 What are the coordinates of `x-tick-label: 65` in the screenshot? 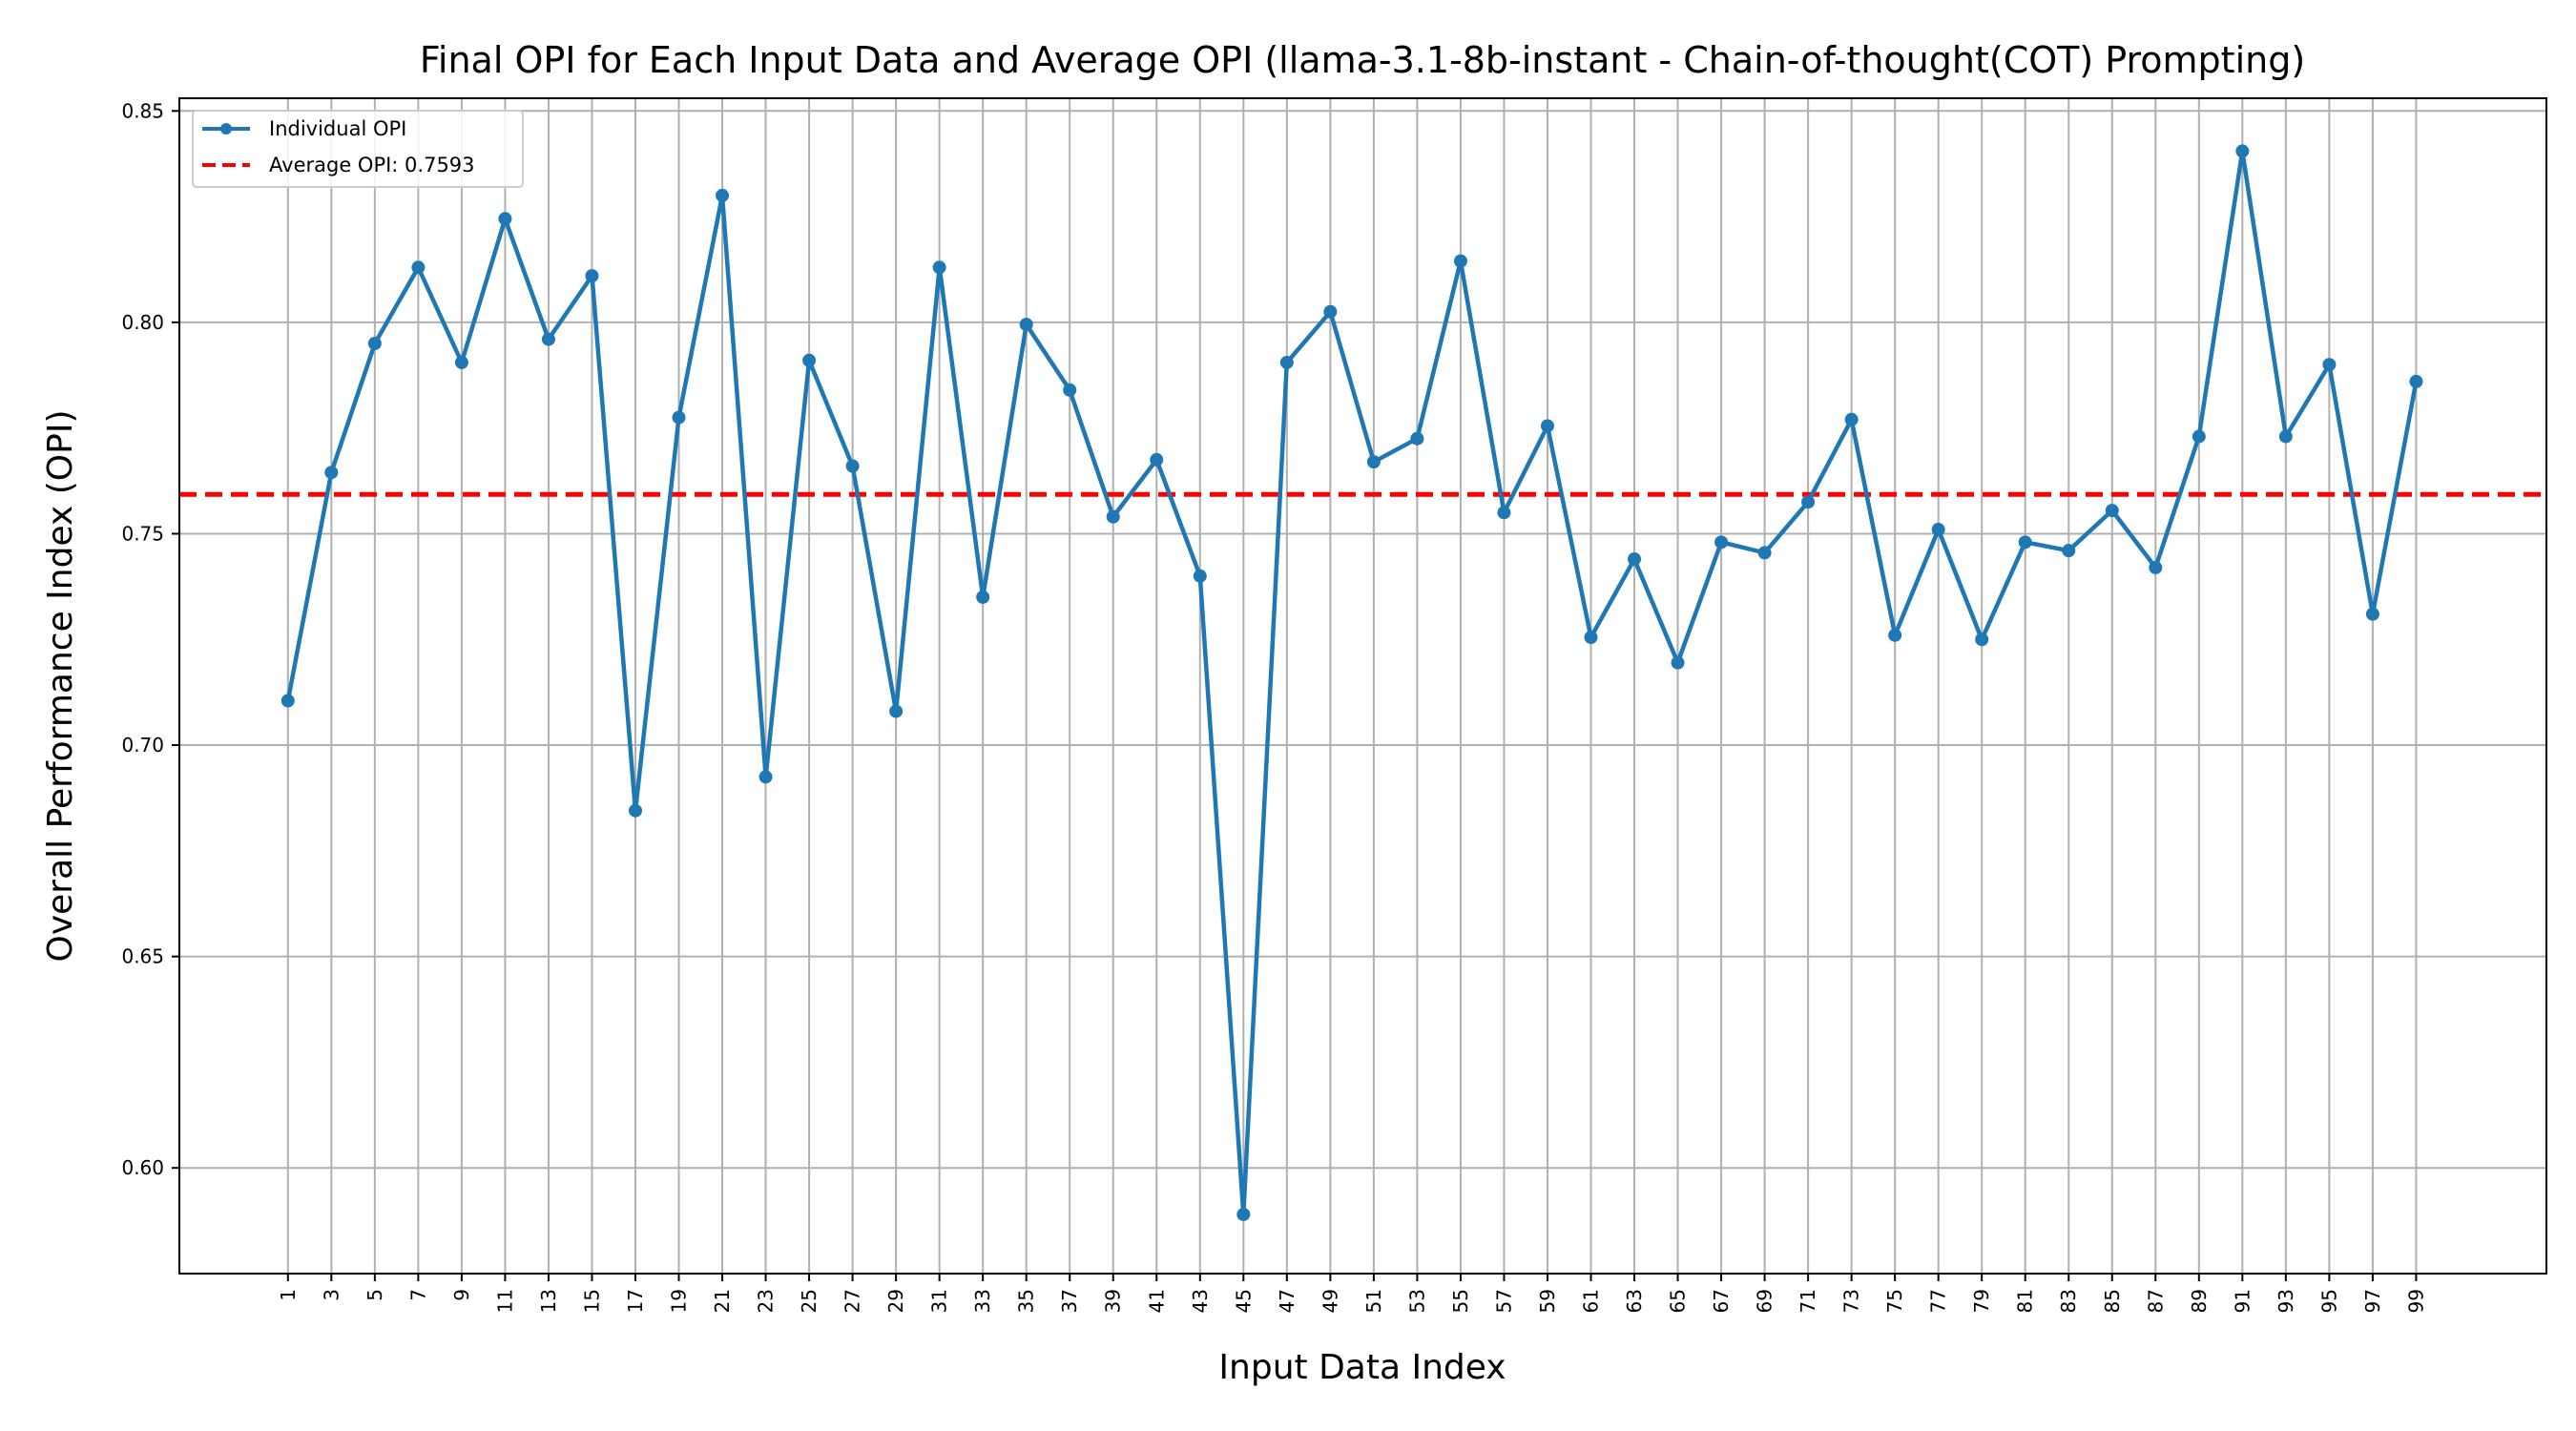 It's located at (1678, 1301).